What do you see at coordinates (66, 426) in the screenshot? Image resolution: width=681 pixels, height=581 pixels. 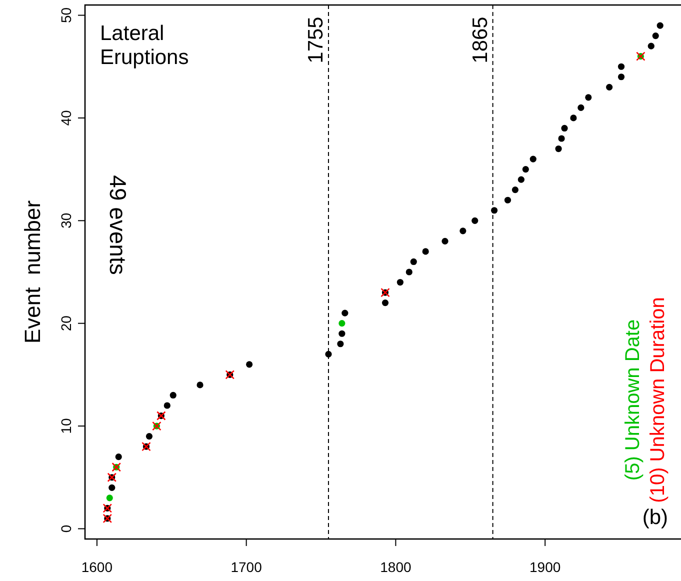 I see `y-tick-label: 10` at bounding box center [66, 426].